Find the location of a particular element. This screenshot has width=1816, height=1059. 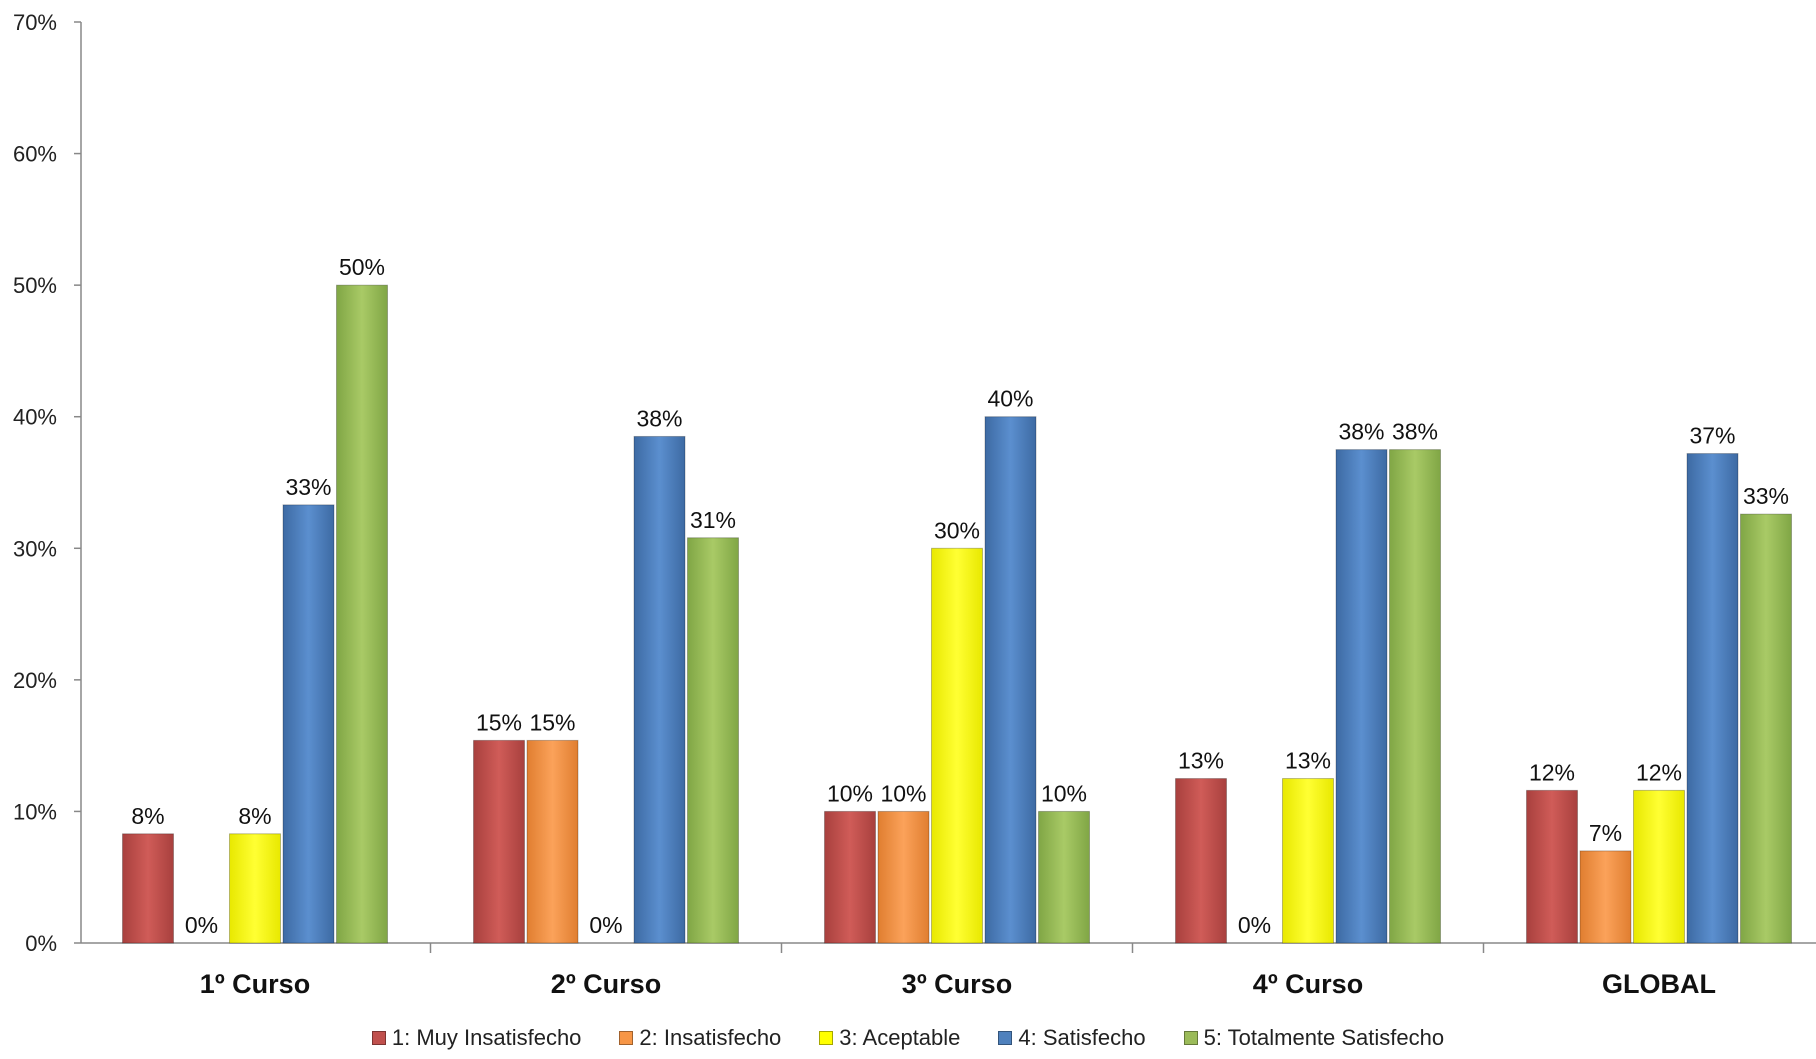

legend-item: 1: Muy Insatisfecho is located at coordinates (476, 1038).